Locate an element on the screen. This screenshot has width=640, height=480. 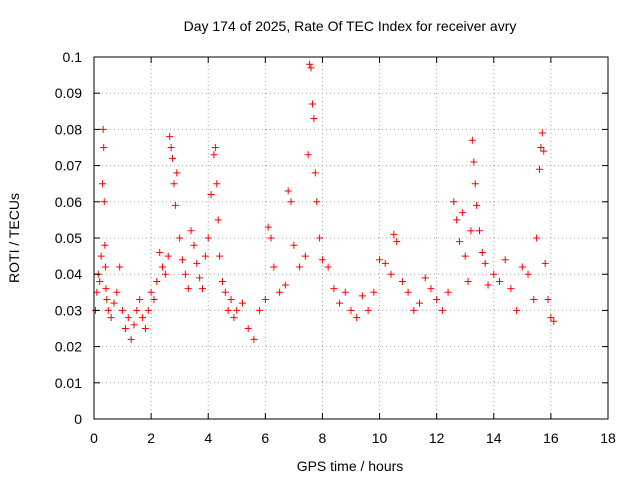
x-tick-label: 16 is located at coordinates (551, 438).